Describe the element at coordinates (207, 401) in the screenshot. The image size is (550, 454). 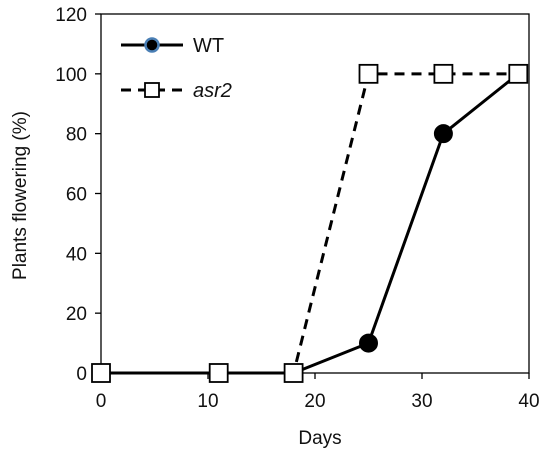
I see `x-tick-label: 10` at that location.